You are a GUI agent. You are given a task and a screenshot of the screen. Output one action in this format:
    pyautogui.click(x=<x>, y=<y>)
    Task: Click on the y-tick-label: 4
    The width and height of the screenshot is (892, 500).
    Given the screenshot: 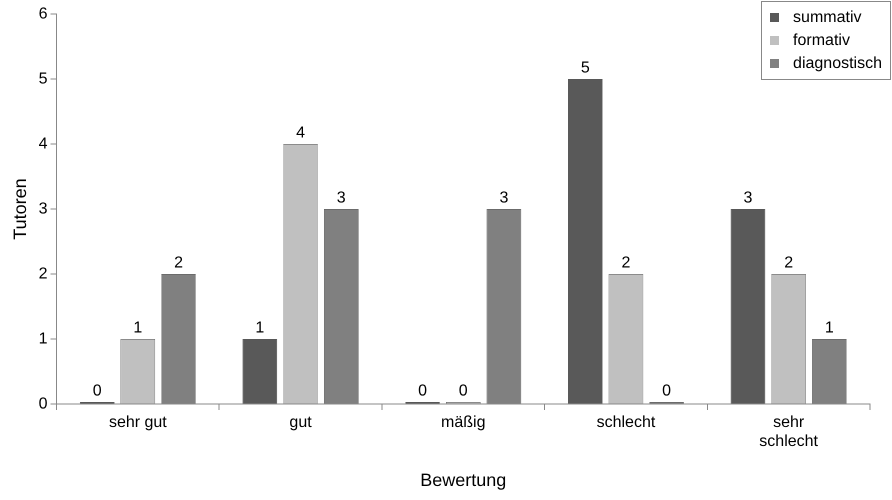 What is the action you would take?
    pyautogui.click(x=43, y=143)
    